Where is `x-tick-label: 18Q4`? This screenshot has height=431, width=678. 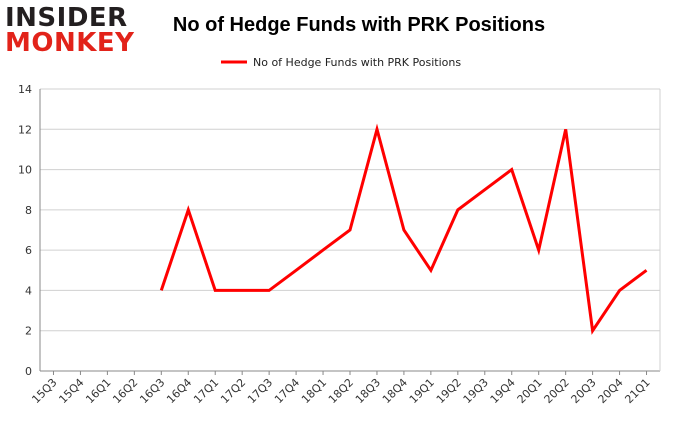 x-tick-label: 18Q4 is located at coordinates (395, 391).